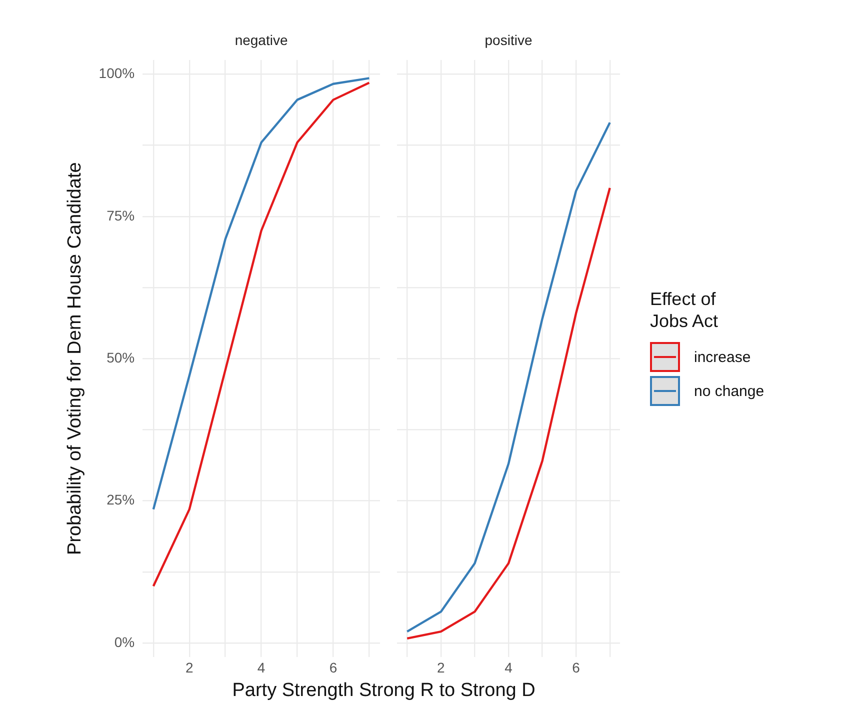  What do you see at coordinates (383, 691) in the screenshot?
I see `x-axis-title: Party Strength Strong R to Strong D` at bounding box center [383, 691].